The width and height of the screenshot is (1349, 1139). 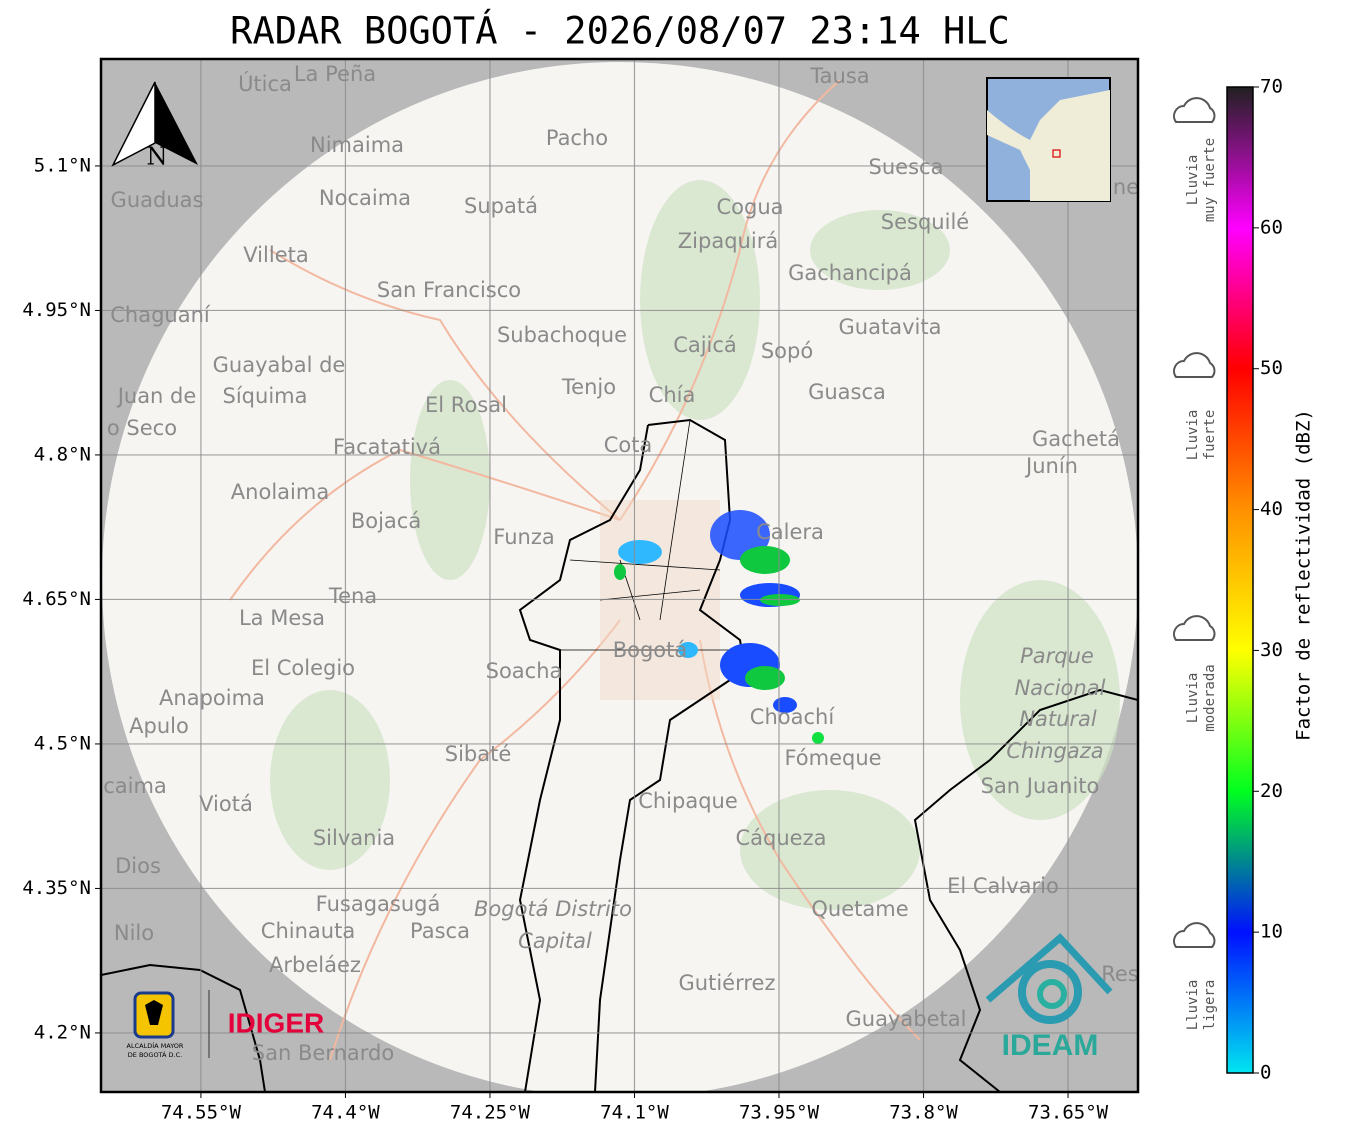 What do you see at coordinates (850, 273) in the screenshot?
I see `place-label: Gachancipá` at bounding box center [850, 273].